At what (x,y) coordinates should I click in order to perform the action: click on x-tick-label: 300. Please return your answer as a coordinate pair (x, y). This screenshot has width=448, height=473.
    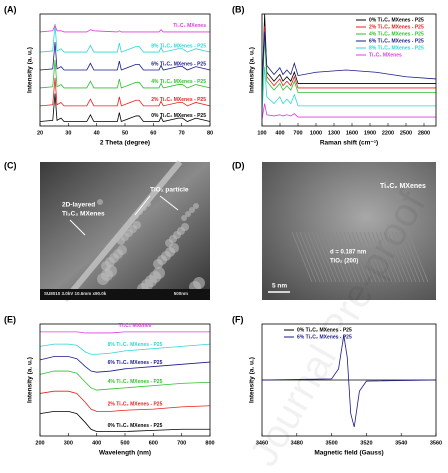
    Looking at the image, I should click on (68, 443).